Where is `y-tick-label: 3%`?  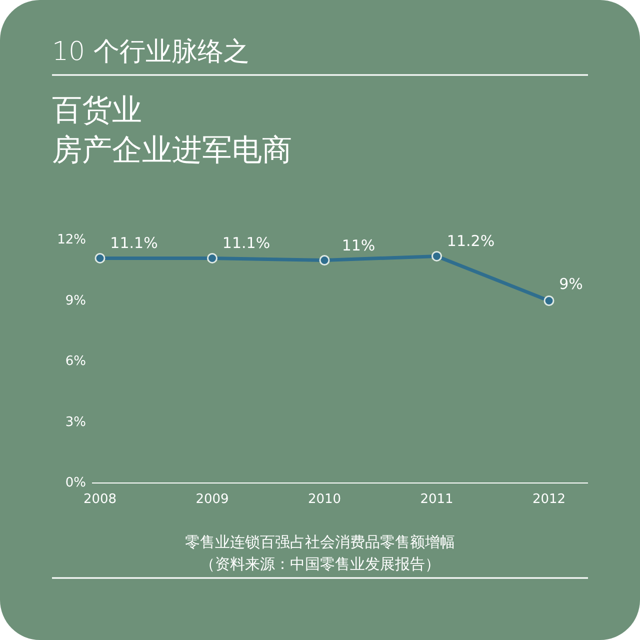 y-tick-label: 3% is located at coordinates (75, 422).